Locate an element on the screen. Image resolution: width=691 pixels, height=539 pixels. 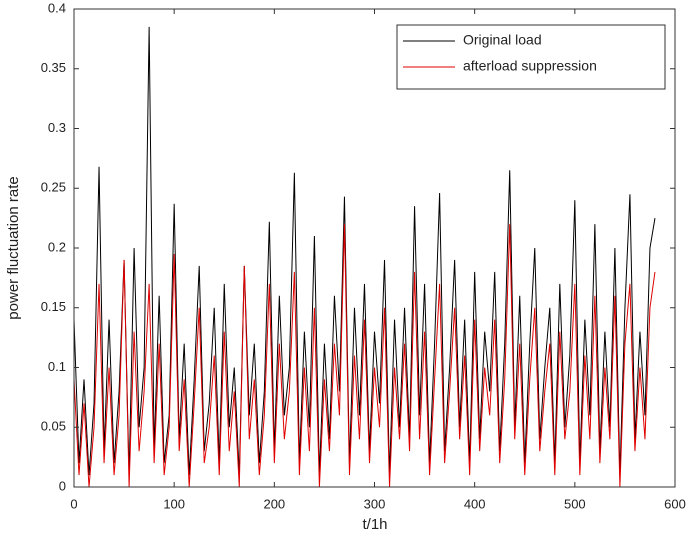
x-tick-label: 400 is located at coordinates (475, 503).